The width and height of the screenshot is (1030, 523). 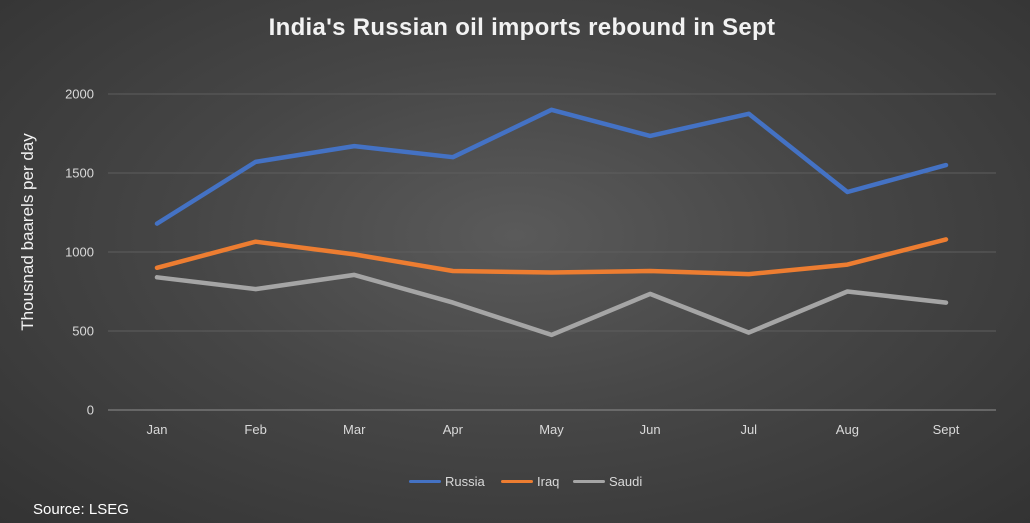 I want to click on legend-item-saudi: Saudi, so click(x=607, y=481).